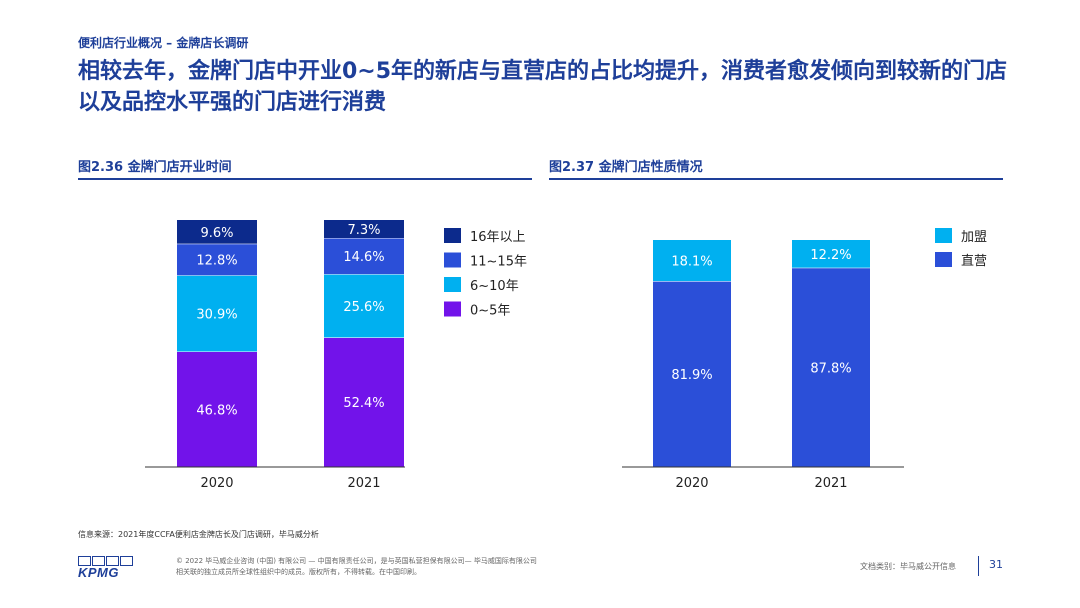  Describe the element at coordinates (996, 564) in the screenshot. I see `page-number: 31` at that location.